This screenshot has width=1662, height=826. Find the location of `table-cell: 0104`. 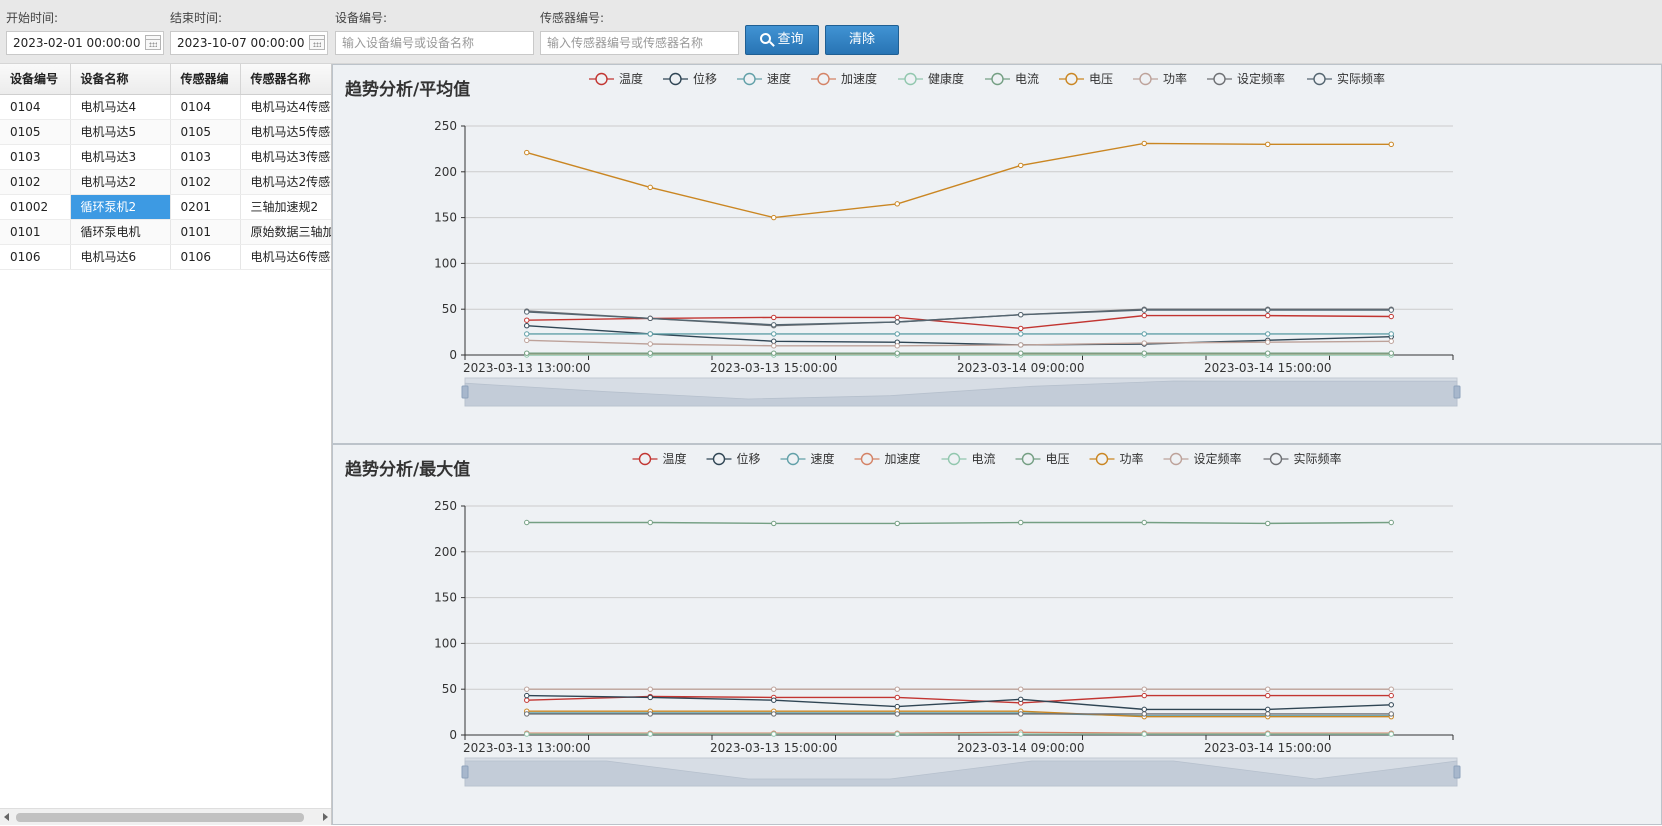

table-cell: 0104 is located at coordinates (35, 106).